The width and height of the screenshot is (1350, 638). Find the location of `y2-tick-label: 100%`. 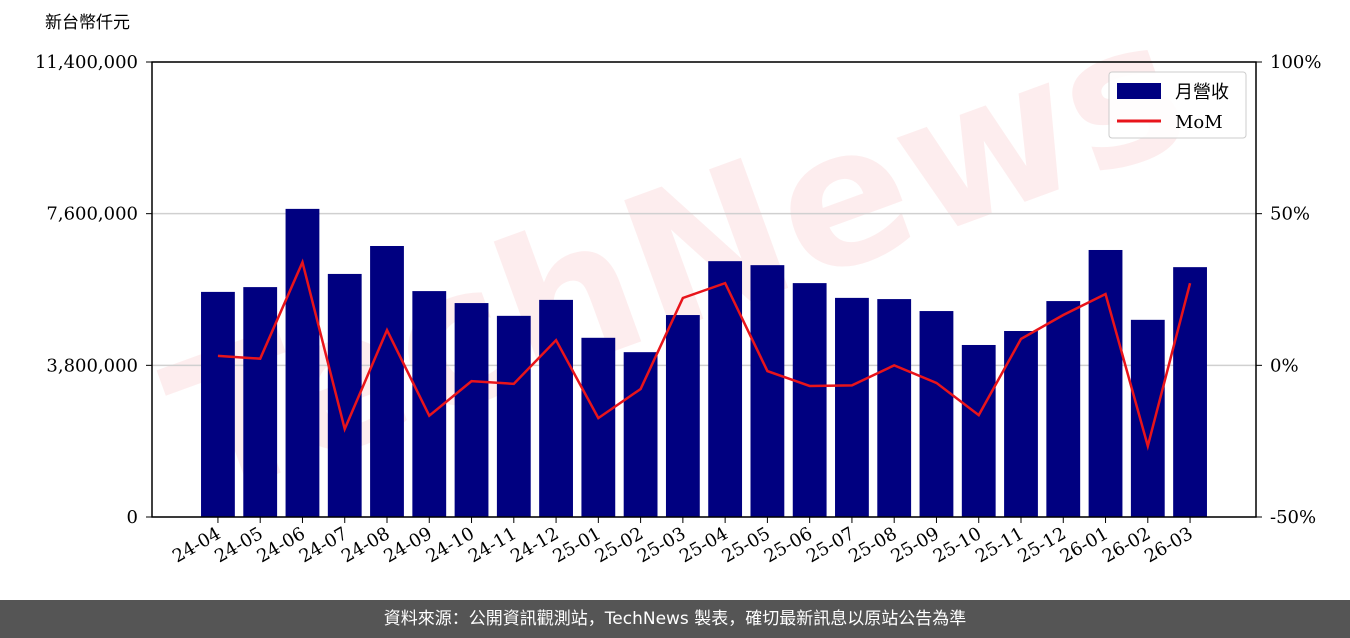

y2-tick-label: 100% is located at coordinates (1295, 62).